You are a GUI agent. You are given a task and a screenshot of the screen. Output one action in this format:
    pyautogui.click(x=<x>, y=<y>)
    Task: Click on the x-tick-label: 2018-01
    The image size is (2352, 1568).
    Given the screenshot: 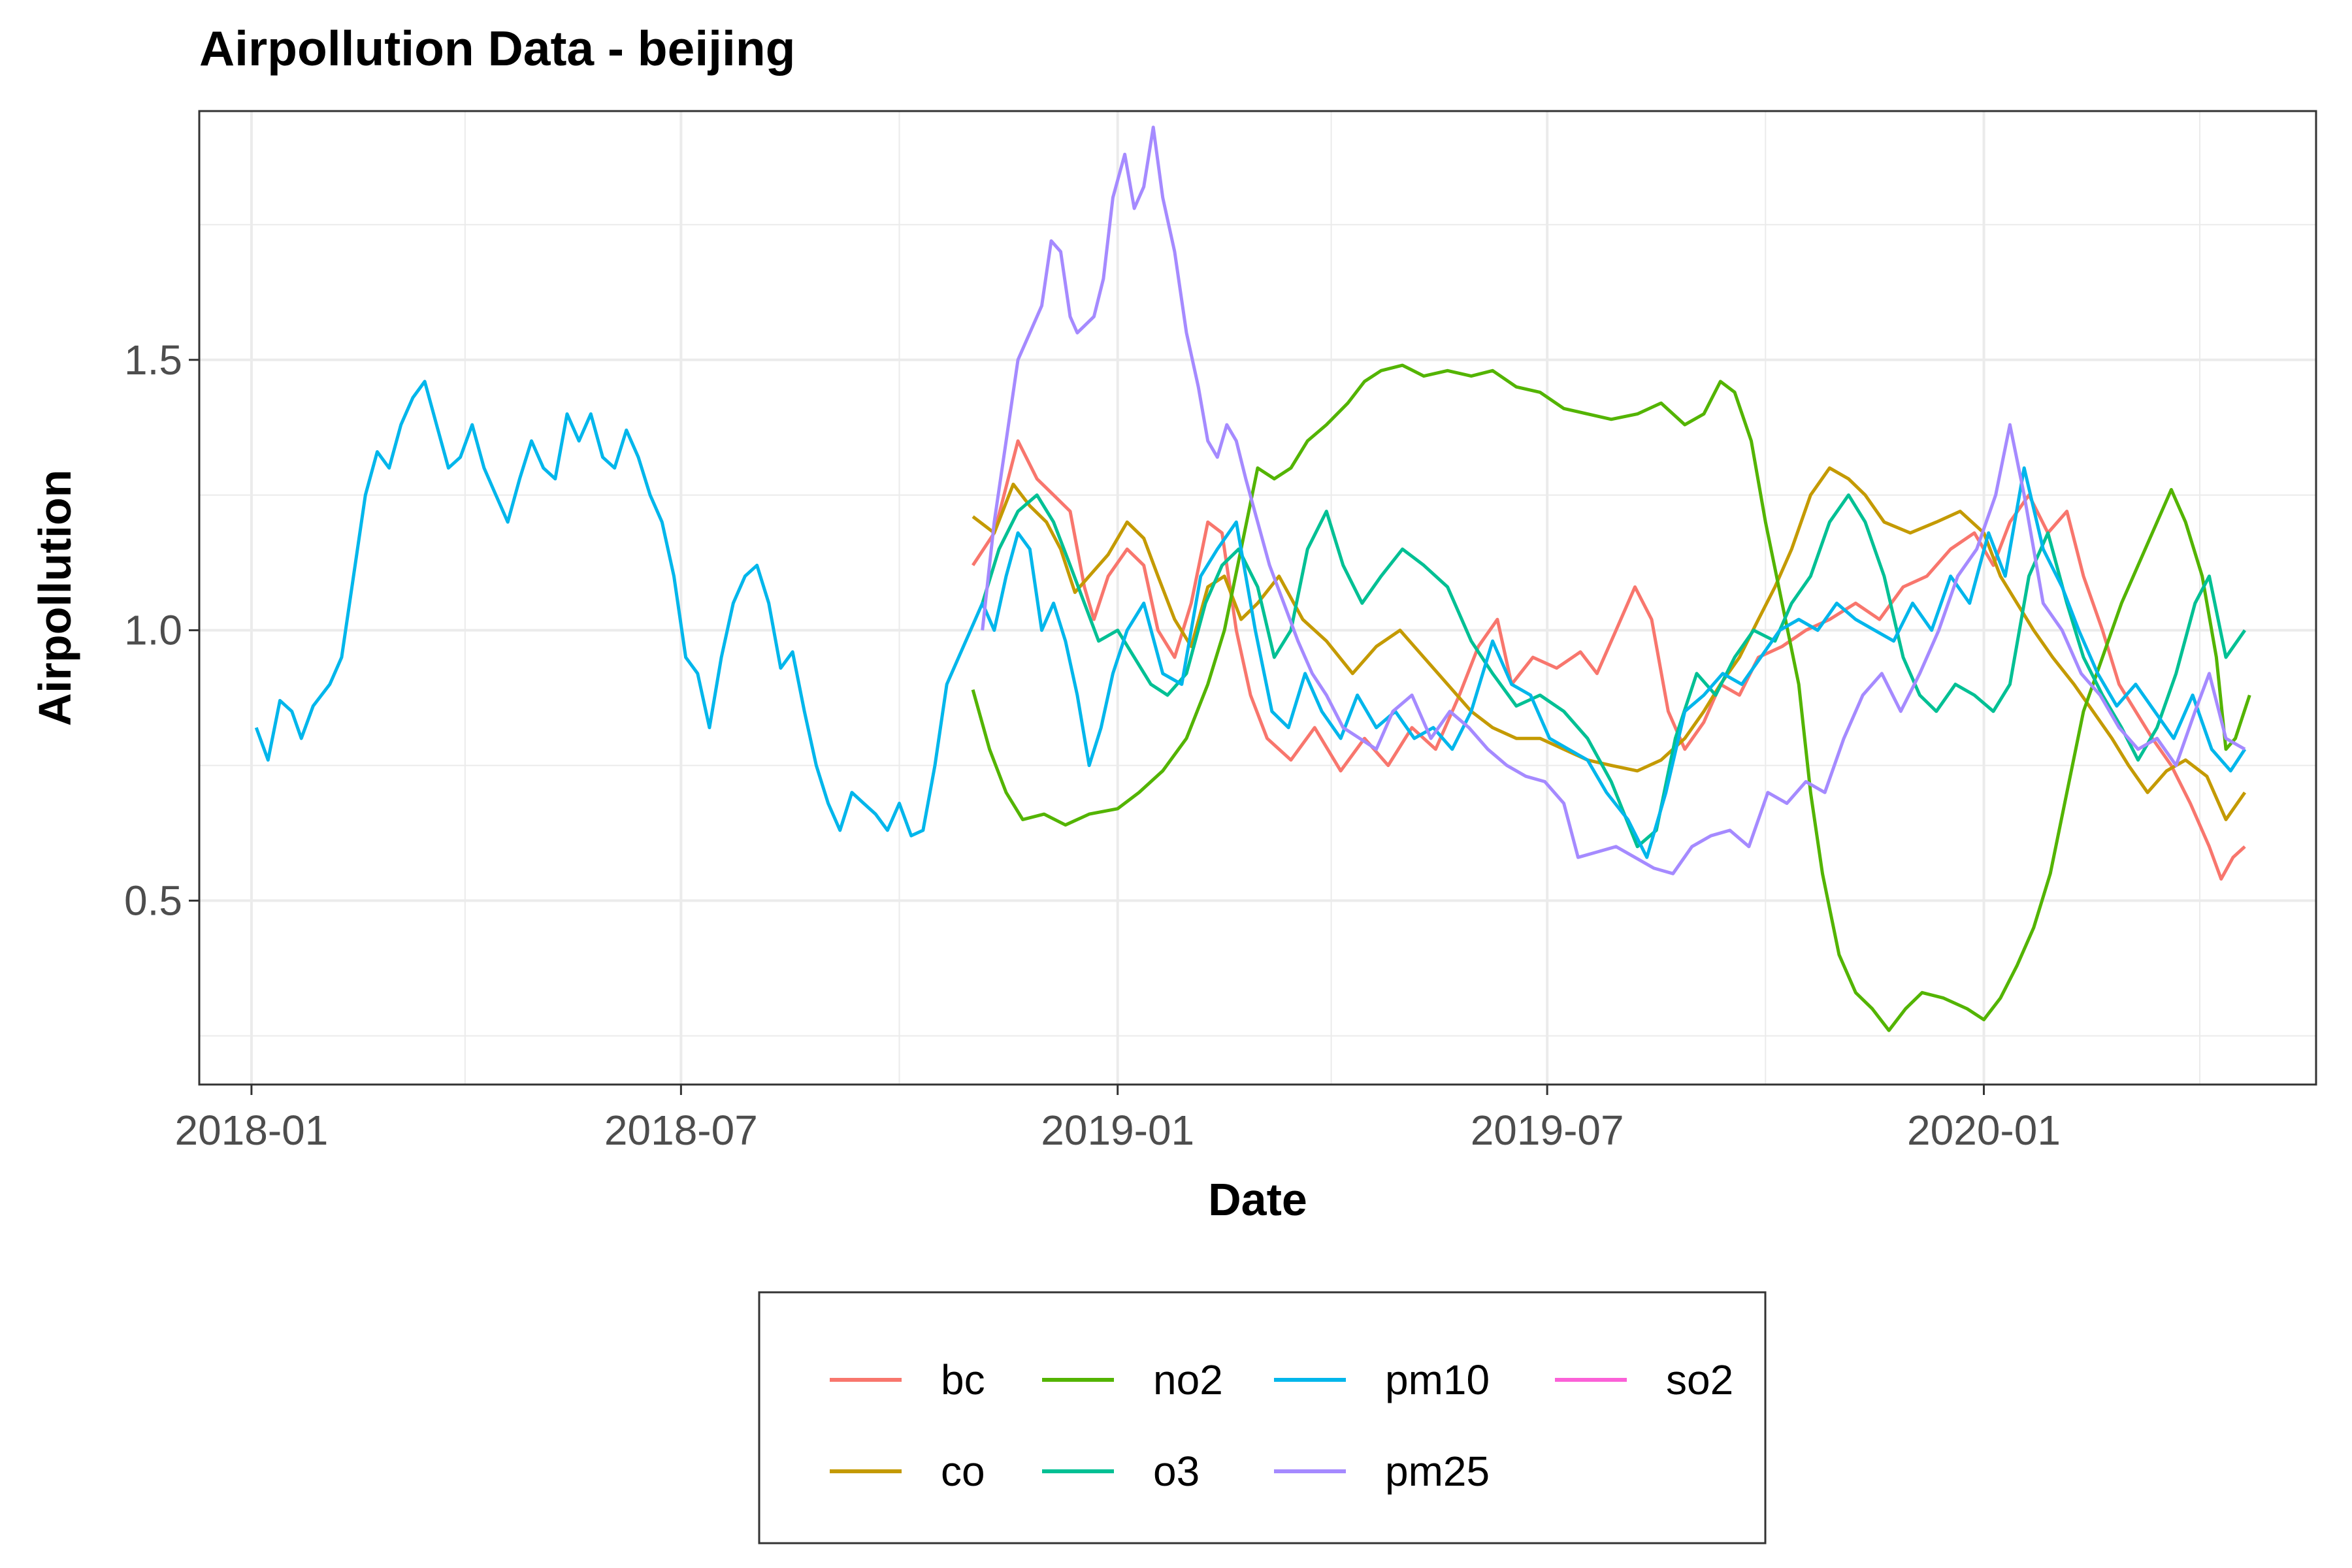 What is the action you would take?
    pyautogui.click(x=251, y=1130)
    